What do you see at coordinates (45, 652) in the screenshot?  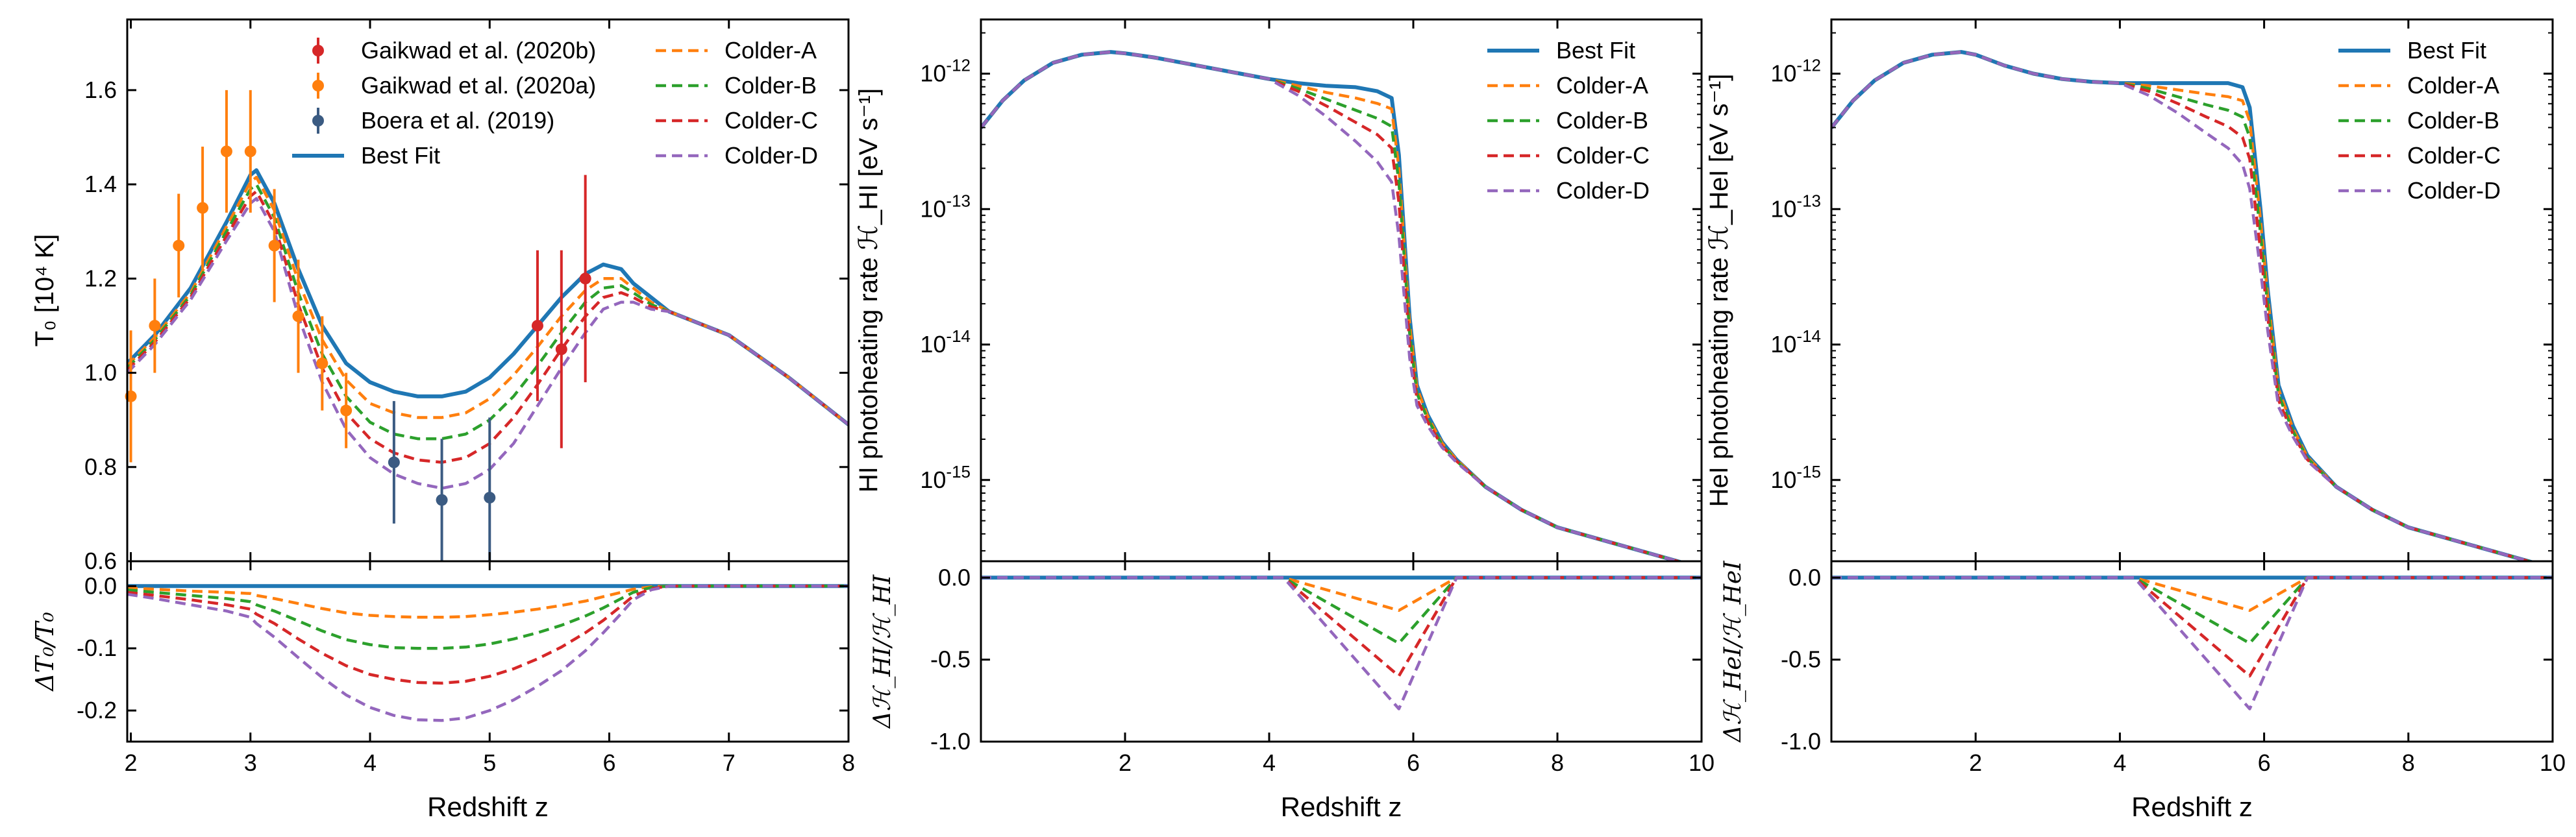 I see `residual-y-axis-label: ΔT₀/T₀` at bounding box center [45, 652].